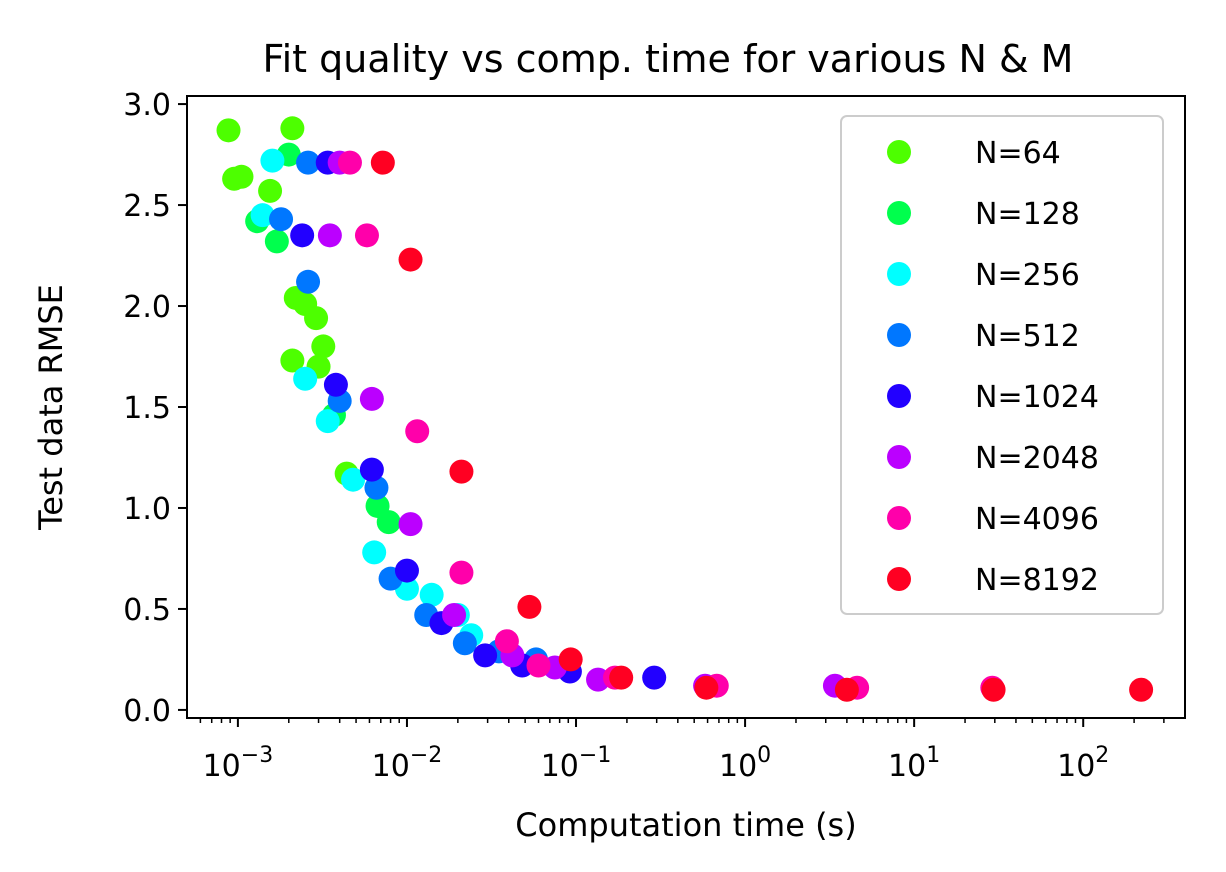  I want to click on legend-label: N=64, so click(1018, 153).